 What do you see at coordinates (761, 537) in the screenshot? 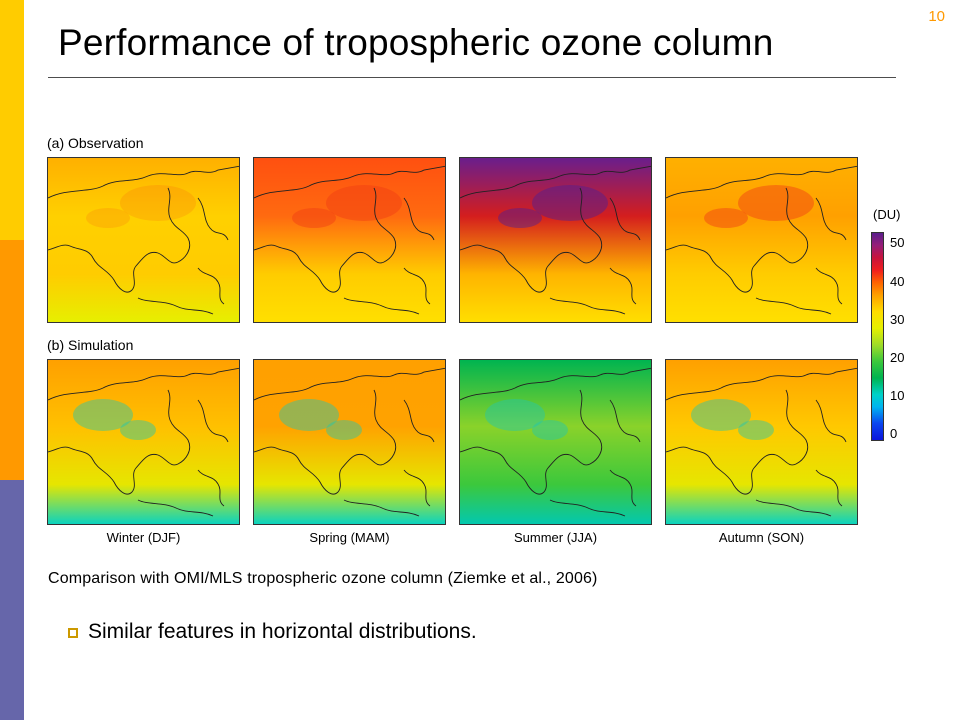
I see `season-label-autumn: Autumn (SON)` at bounding box center [761, 537].